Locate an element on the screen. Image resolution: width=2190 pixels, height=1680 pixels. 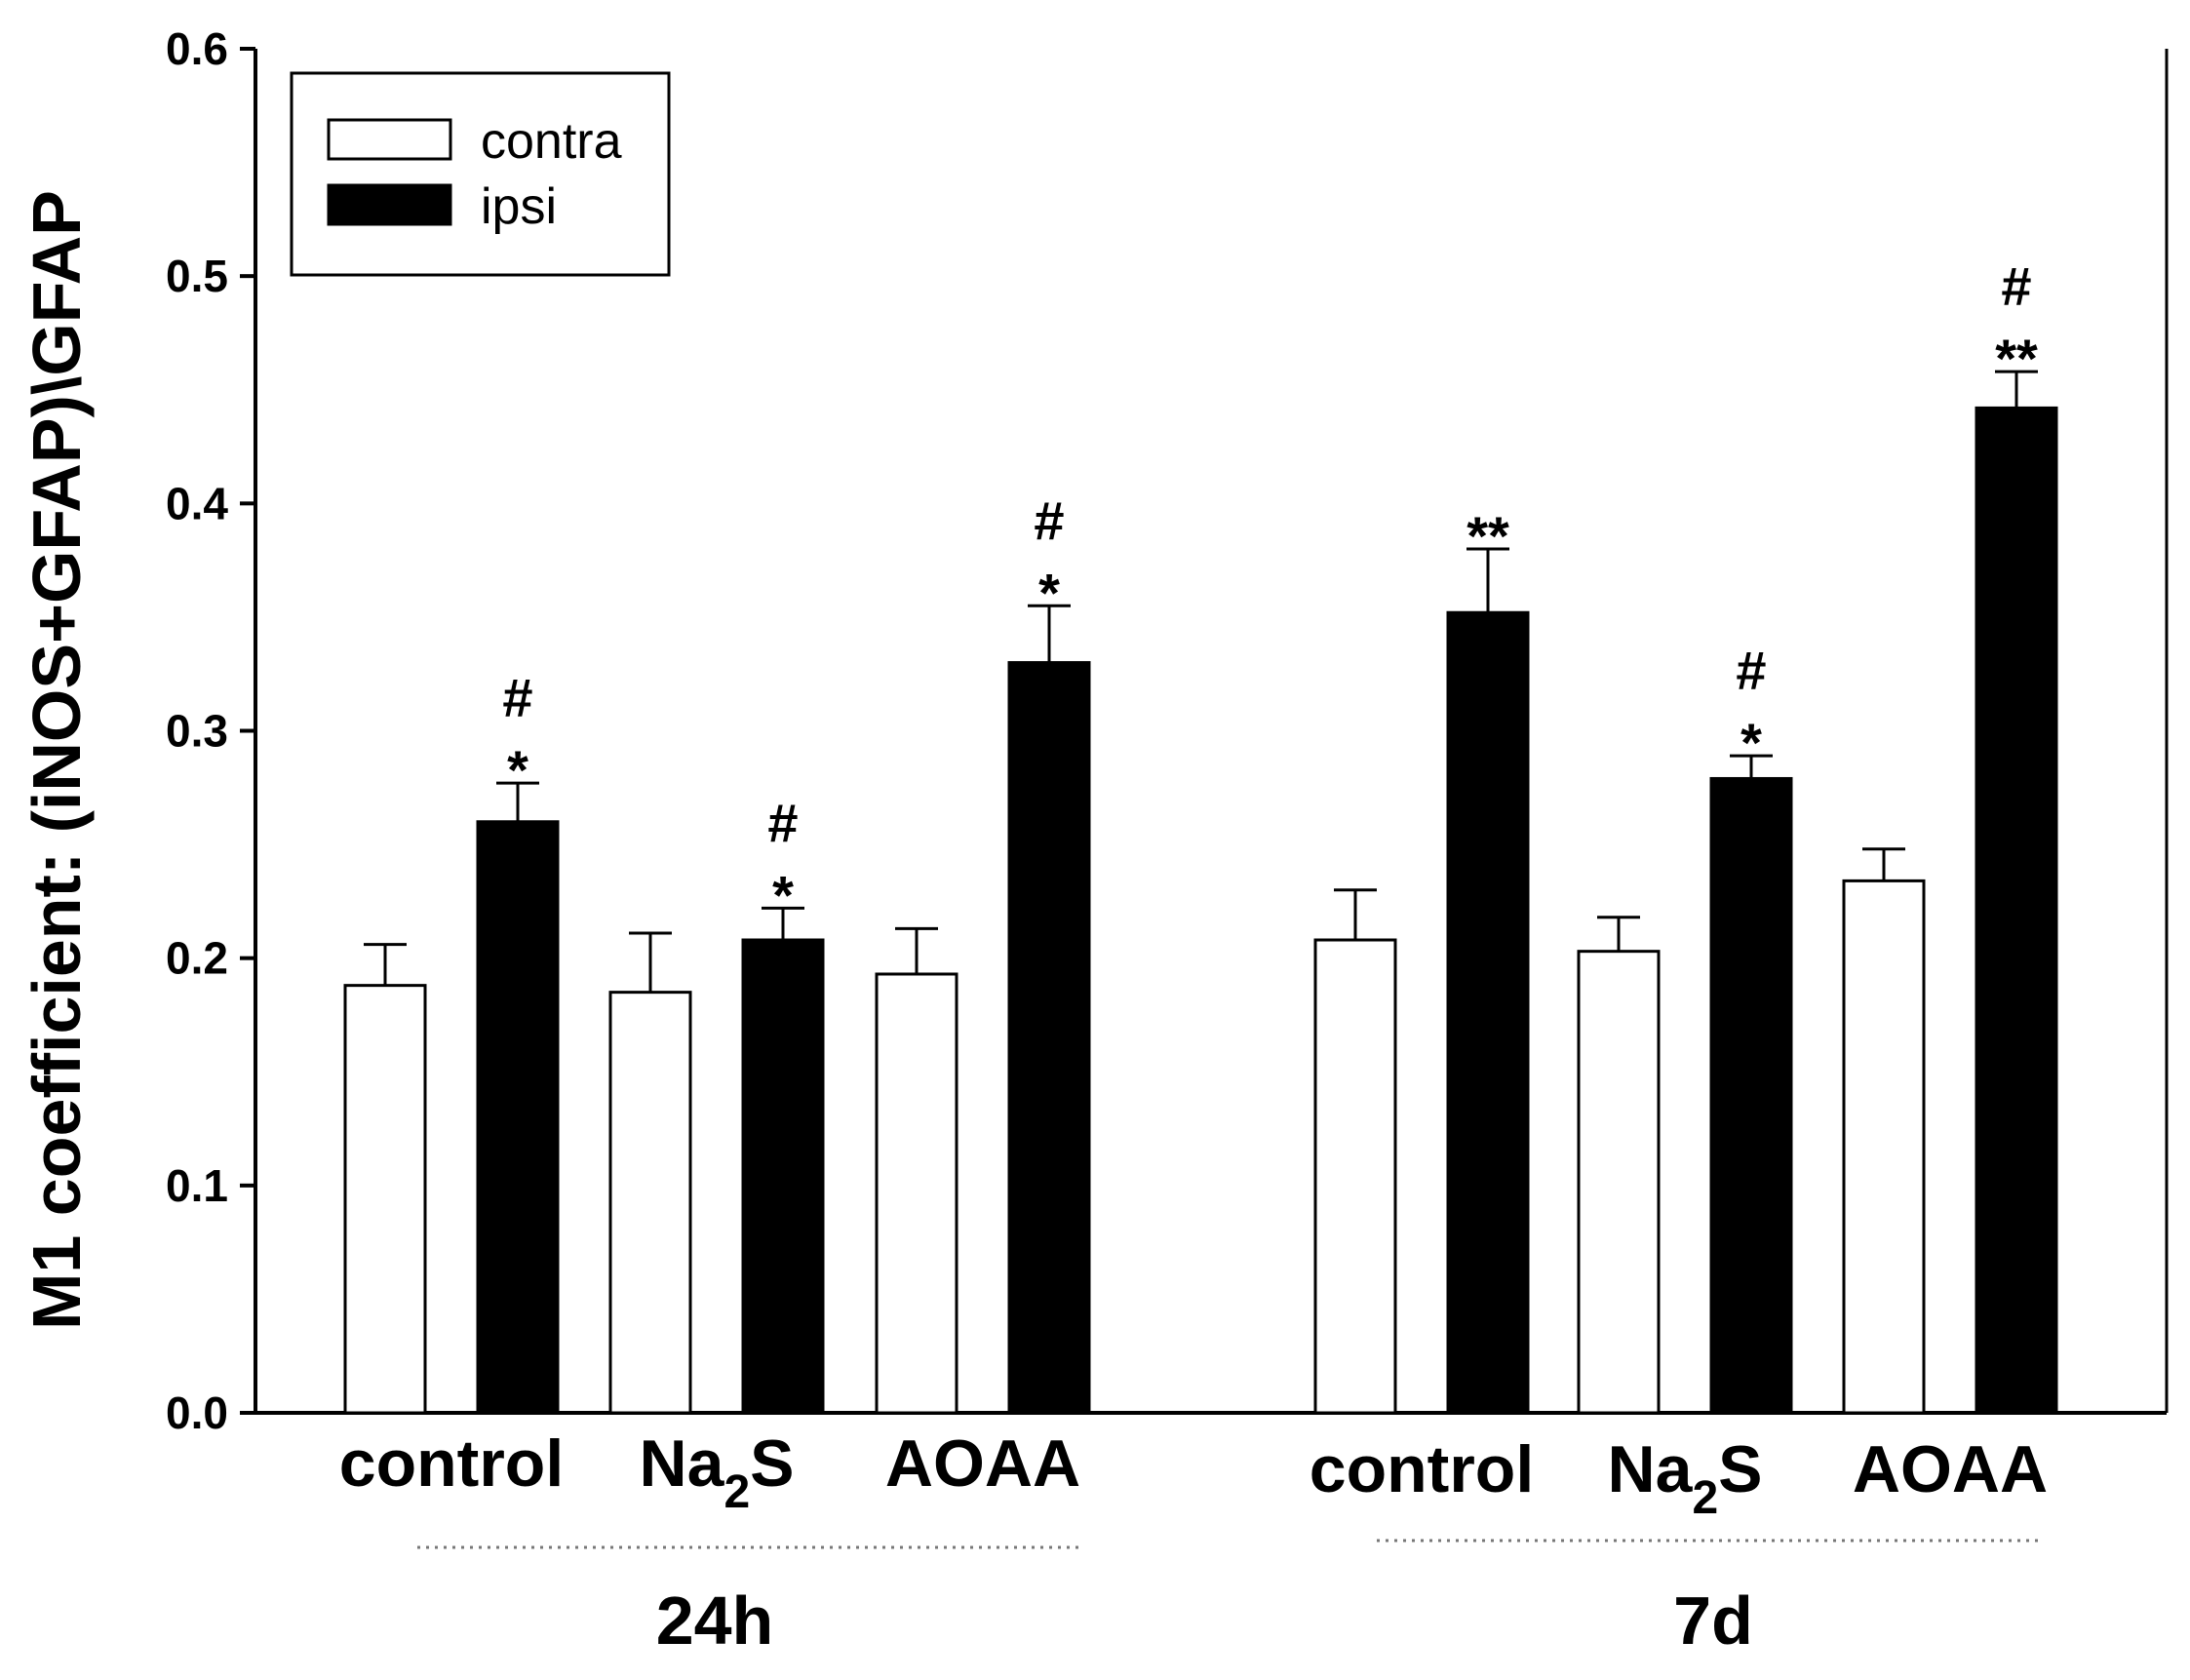
legend-swatch-ipsi is located at coordinates (389, 204).